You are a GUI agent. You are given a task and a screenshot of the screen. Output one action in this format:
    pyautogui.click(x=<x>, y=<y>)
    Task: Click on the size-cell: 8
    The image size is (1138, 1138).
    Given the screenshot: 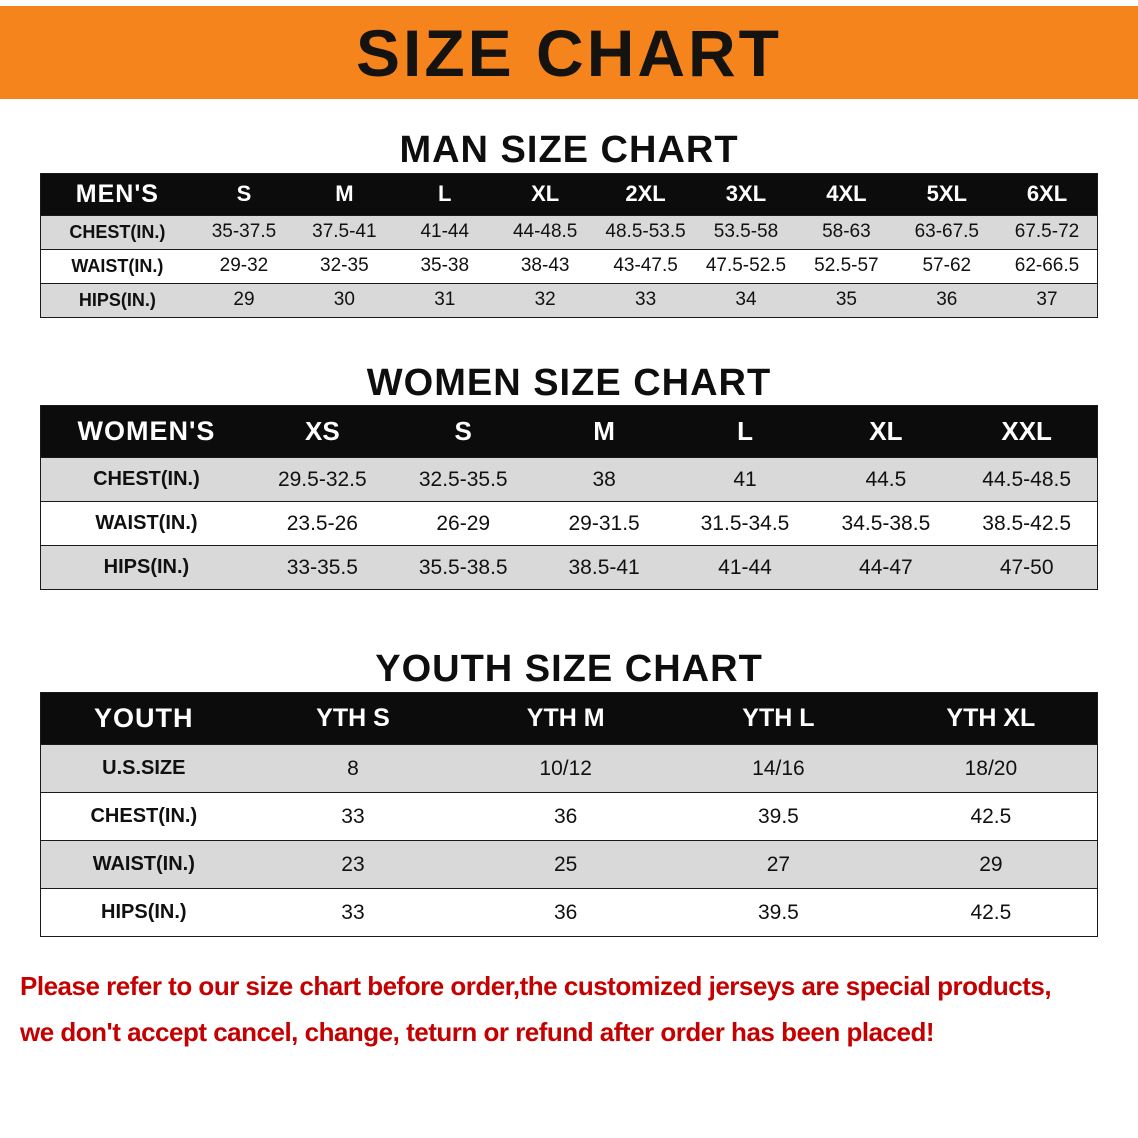 What is the action you would take?
    pyautogui.click(x=353, y=769)
    